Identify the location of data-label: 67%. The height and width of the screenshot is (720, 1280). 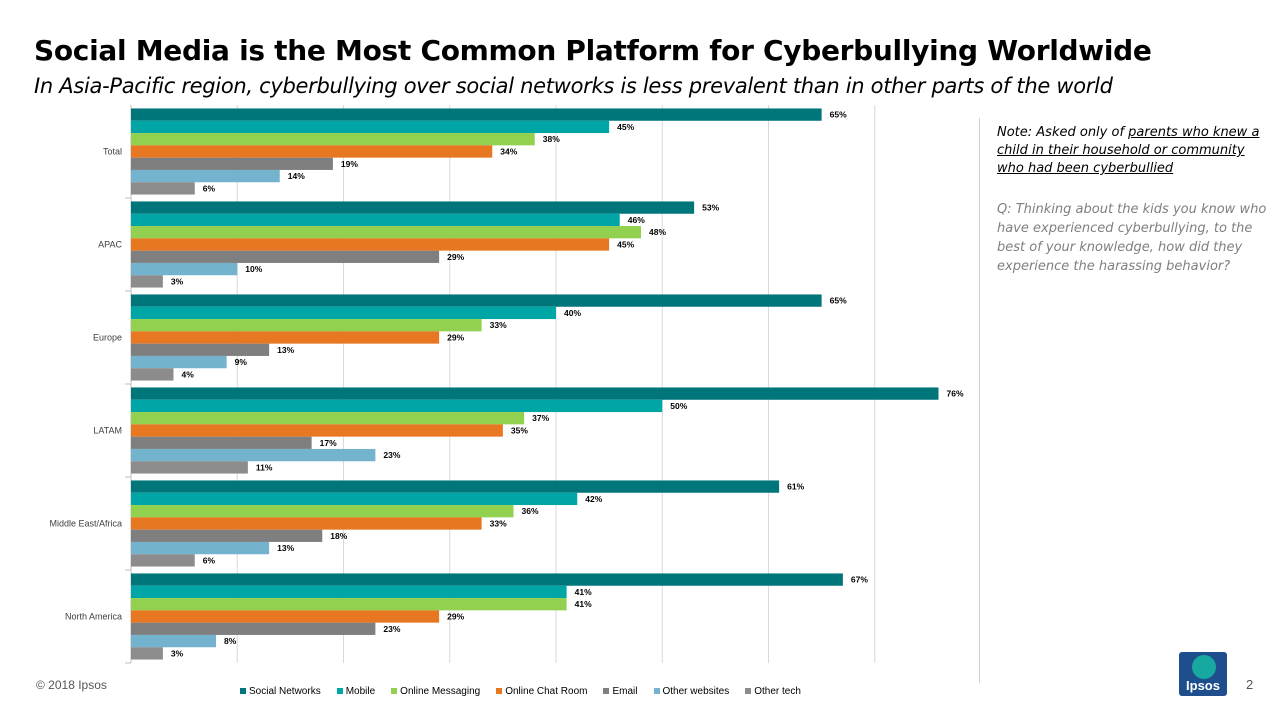
(859, 580).